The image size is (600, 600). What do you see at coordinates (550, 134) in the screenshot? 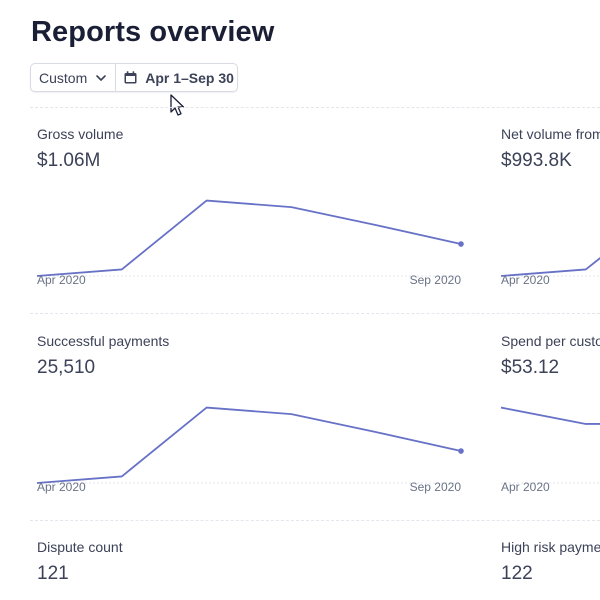
I see `metric-title: Net volume from sales` at bounding box center [550, 134].